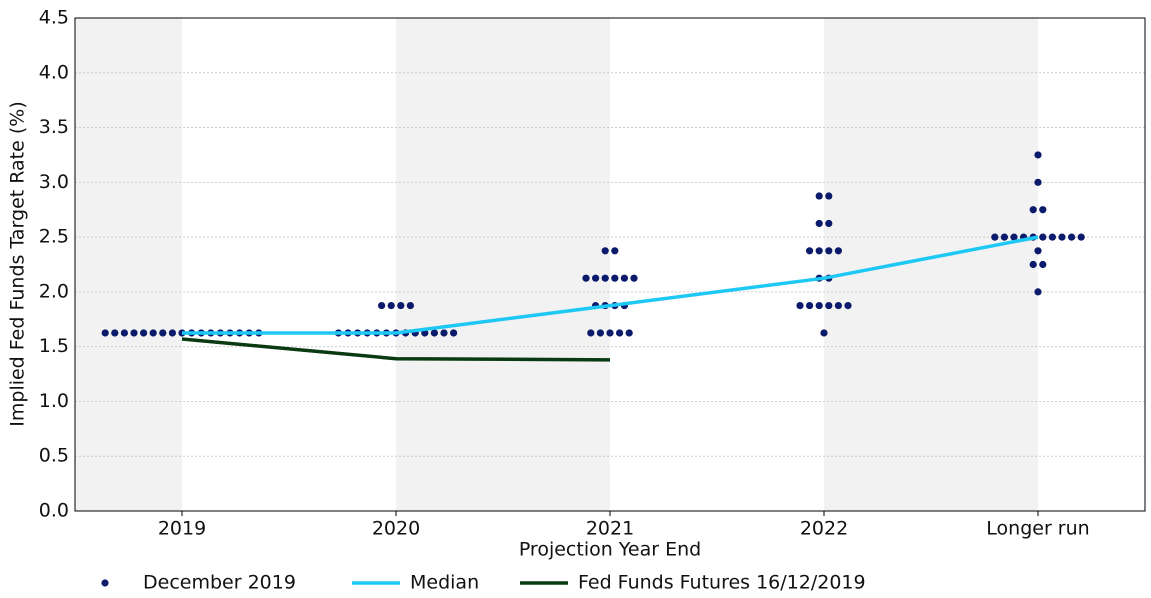 The width and height of the screenshot is (1151, 598). I want to click on legend-swatch, so click(105, 583).